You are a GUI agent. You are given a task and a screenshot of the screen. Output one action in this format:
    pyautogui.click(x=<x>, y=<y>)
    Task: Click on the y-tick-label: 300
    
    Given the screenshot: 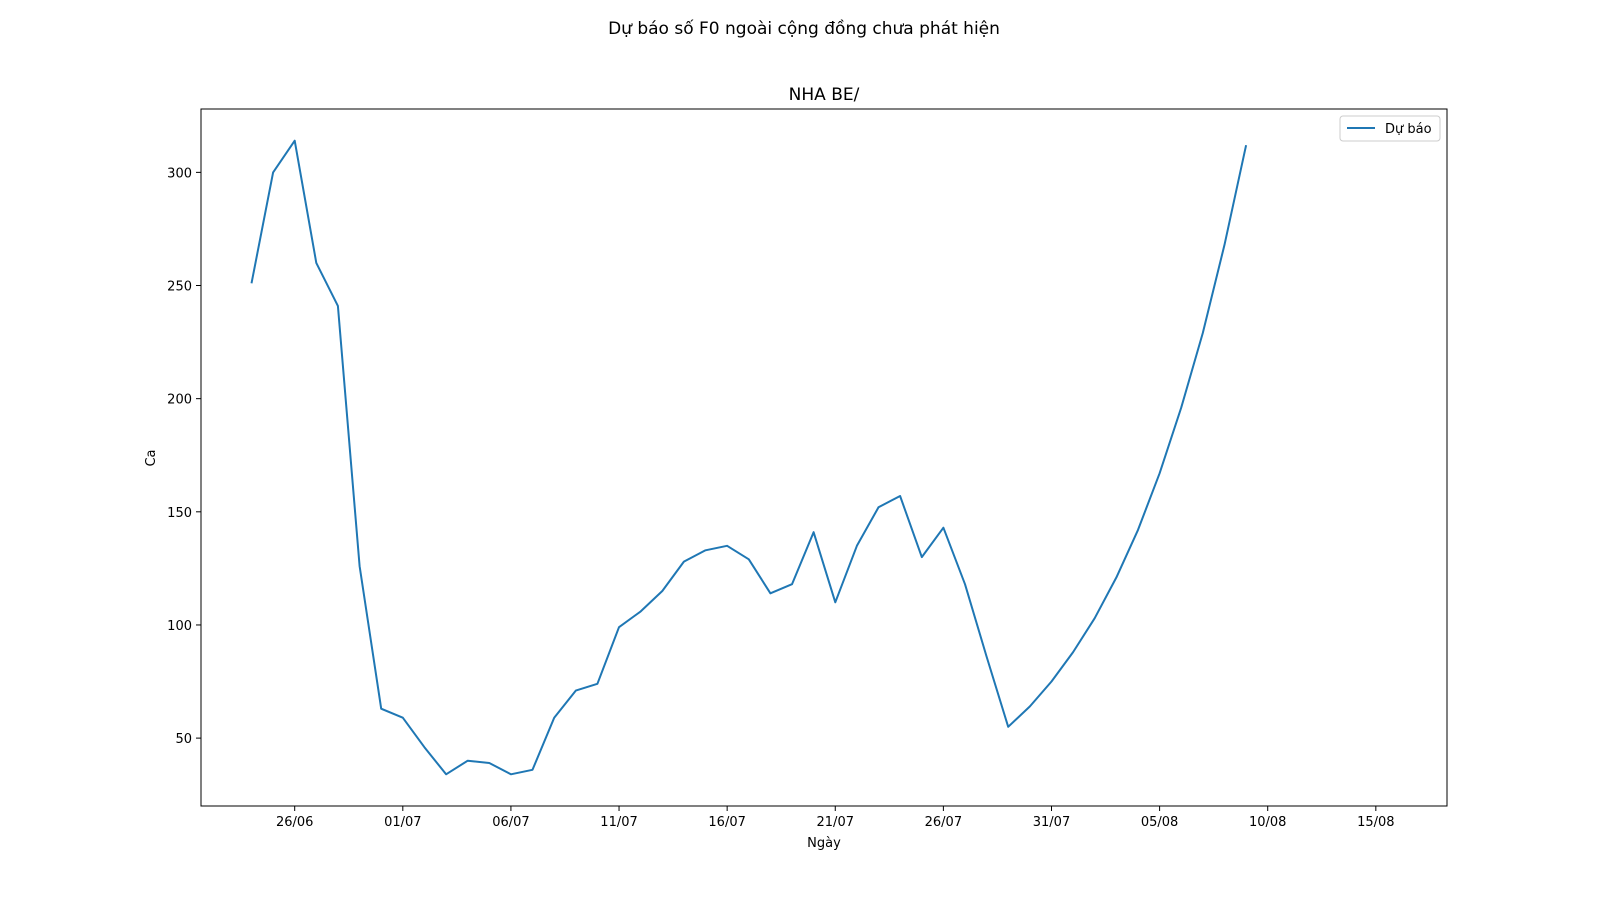 What is the action you would take?
    pyautogui.click(x=179, y=173)
    